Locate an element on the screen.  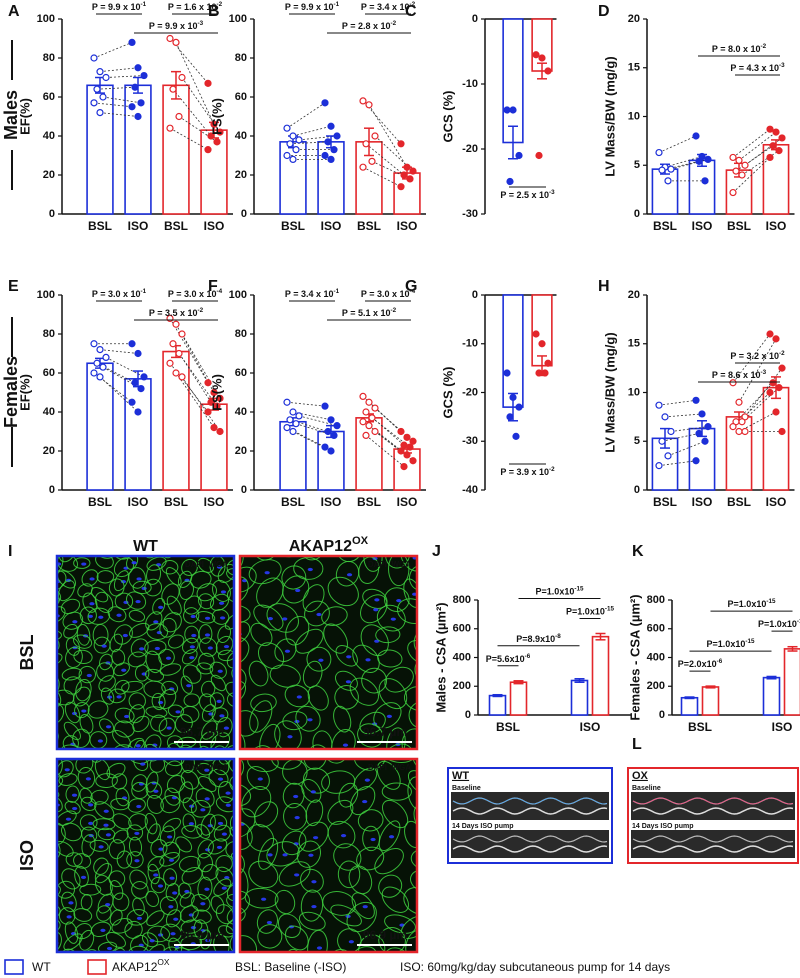
y-tick-label: 60 is located at coordinates (49, 97).